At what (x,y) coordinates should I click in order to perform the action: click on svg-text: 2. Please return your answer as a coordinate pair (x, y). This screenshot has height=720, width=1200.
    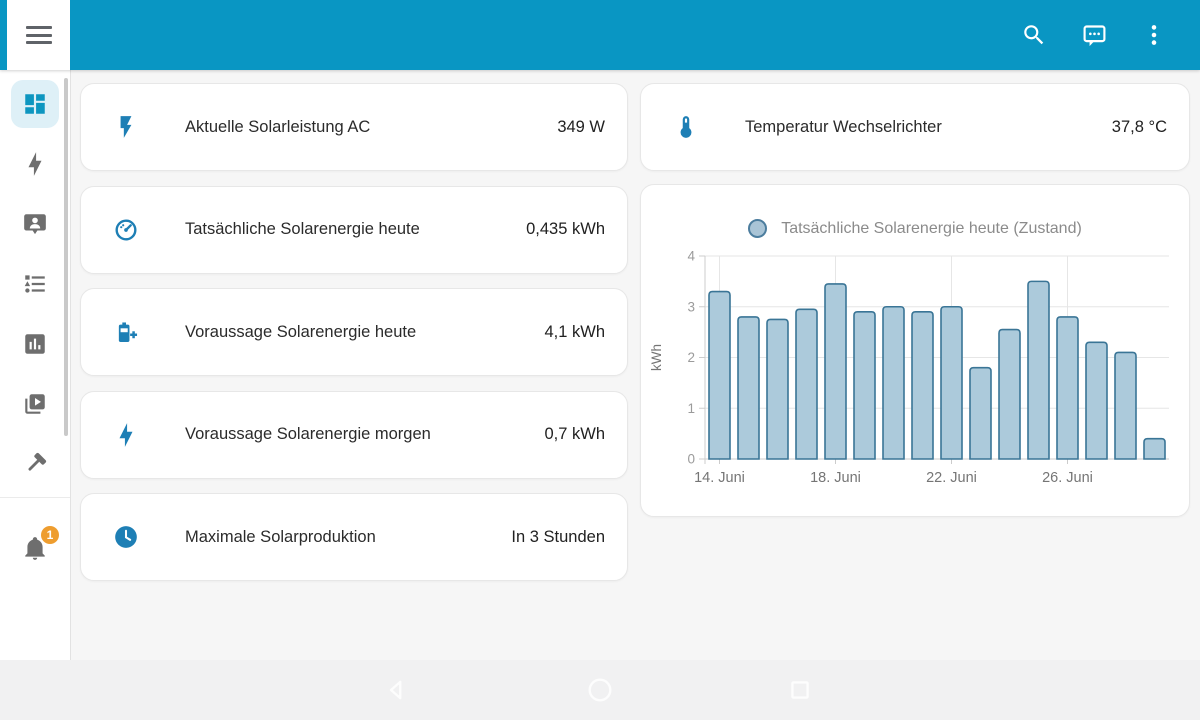
    Looking at the image, I should click on (691, 357).